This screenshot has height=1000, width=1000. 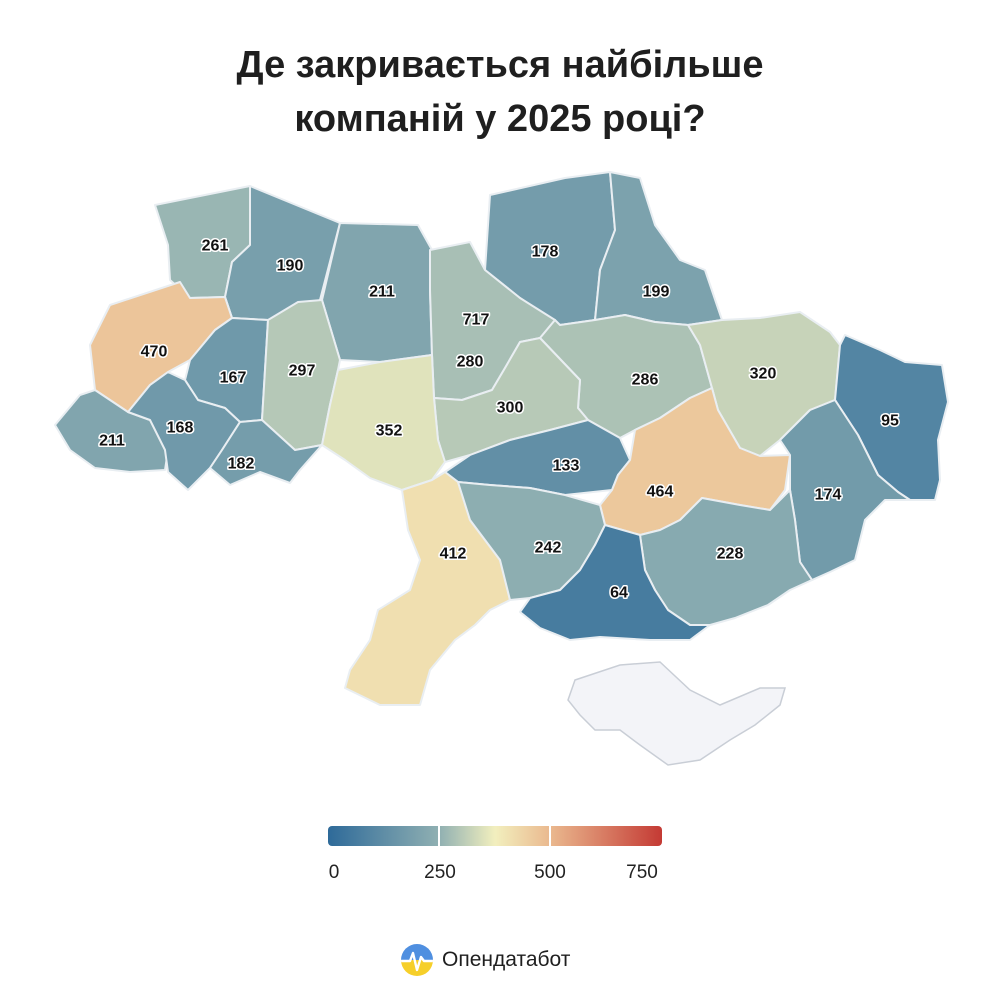 I want to click on region-crimea-no-data, so click(x=677, y=713).